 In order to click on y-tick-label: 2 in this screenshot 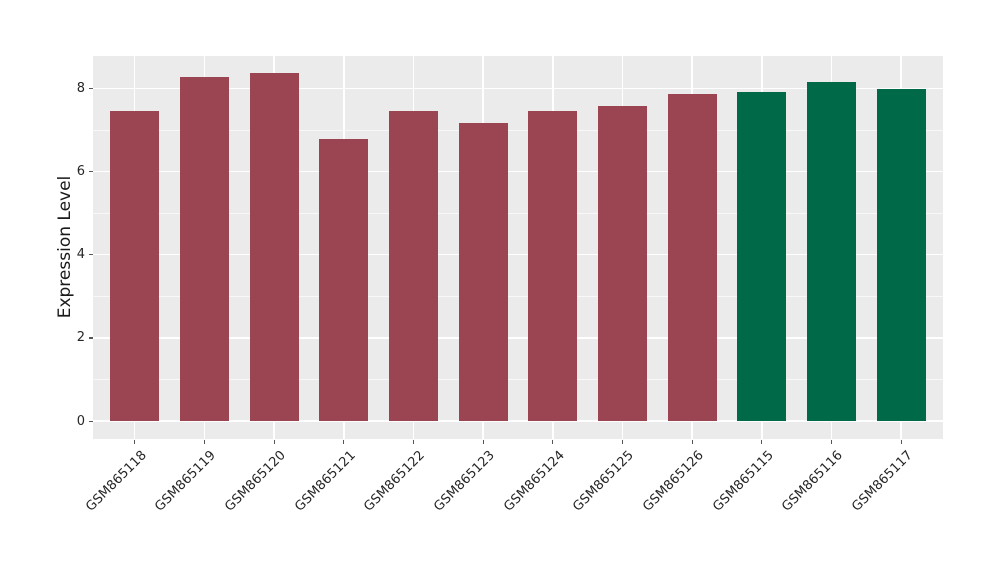, I will do `click(80, 338)`.